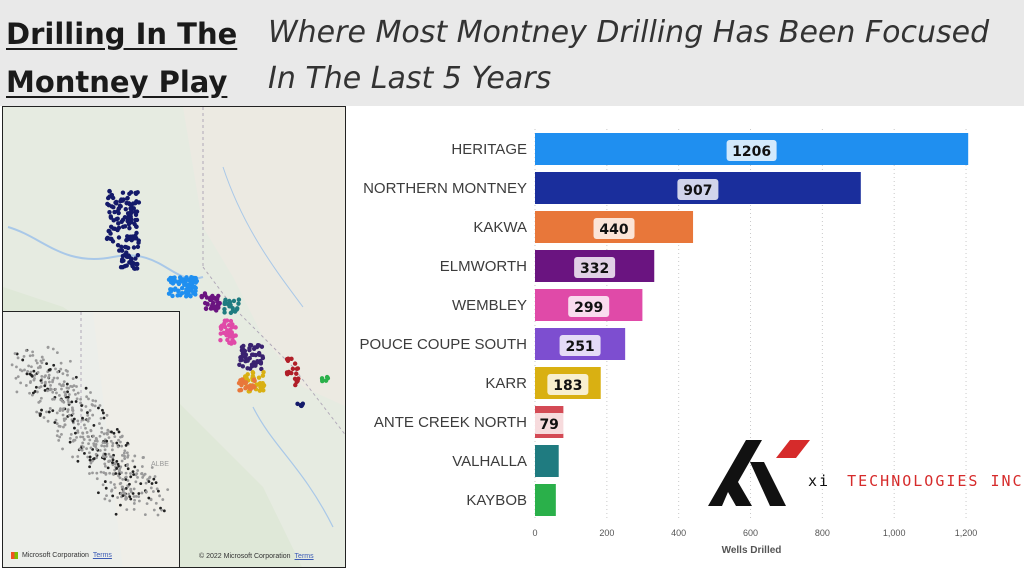 The image size is (1024, 574). Describe the element at coordinates (483, 266) in the screenshot. I see `category-label: ELMWORTH` at that location.